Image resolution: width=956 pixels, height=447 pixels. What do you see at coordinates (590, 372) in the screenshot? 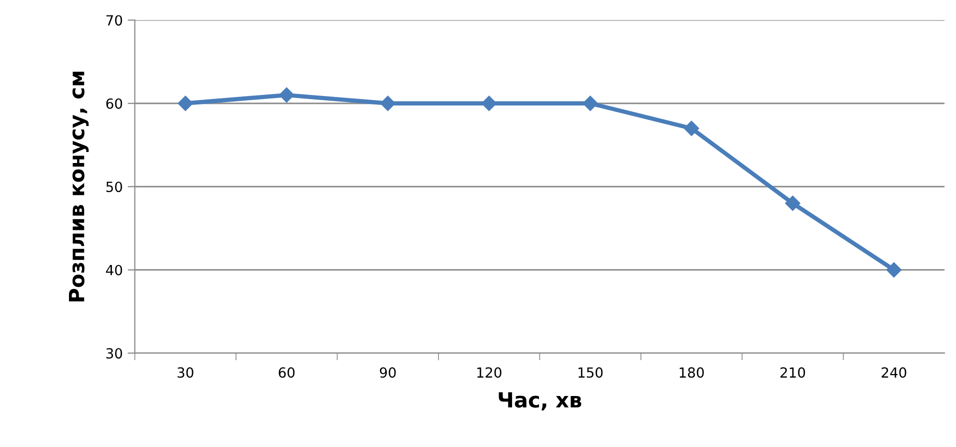
I see `x-tick-label: 150` at bounding box center [590, 372].